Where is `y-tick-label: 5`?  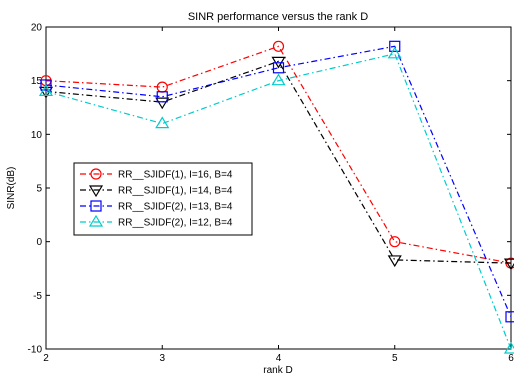
y-tick-label: 5 is located at coordinates (39, 189).